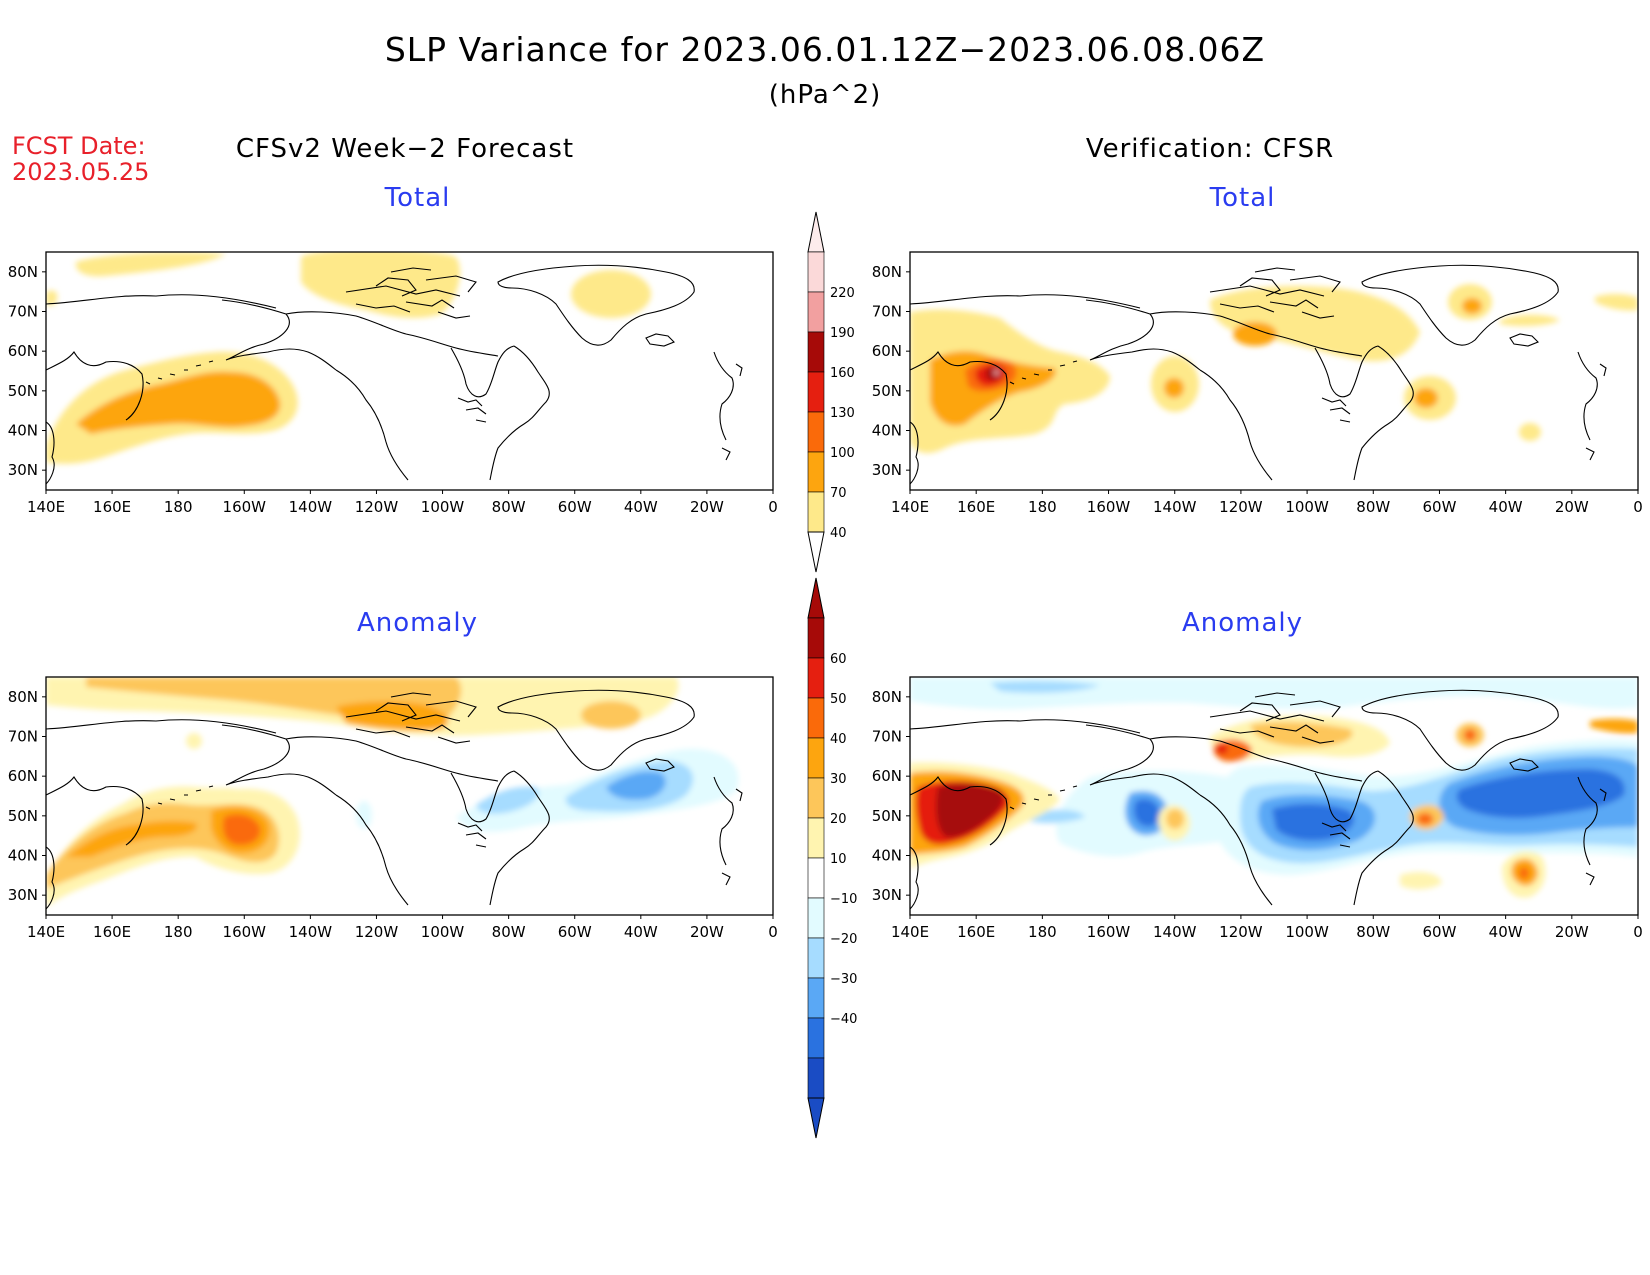 Image resolution: width=1650 pixels, height=1275 pixels. Describe the element at coordinates (79, 146) in the screenshot. I see `forecast-date-label: FCST Date:` at that location.